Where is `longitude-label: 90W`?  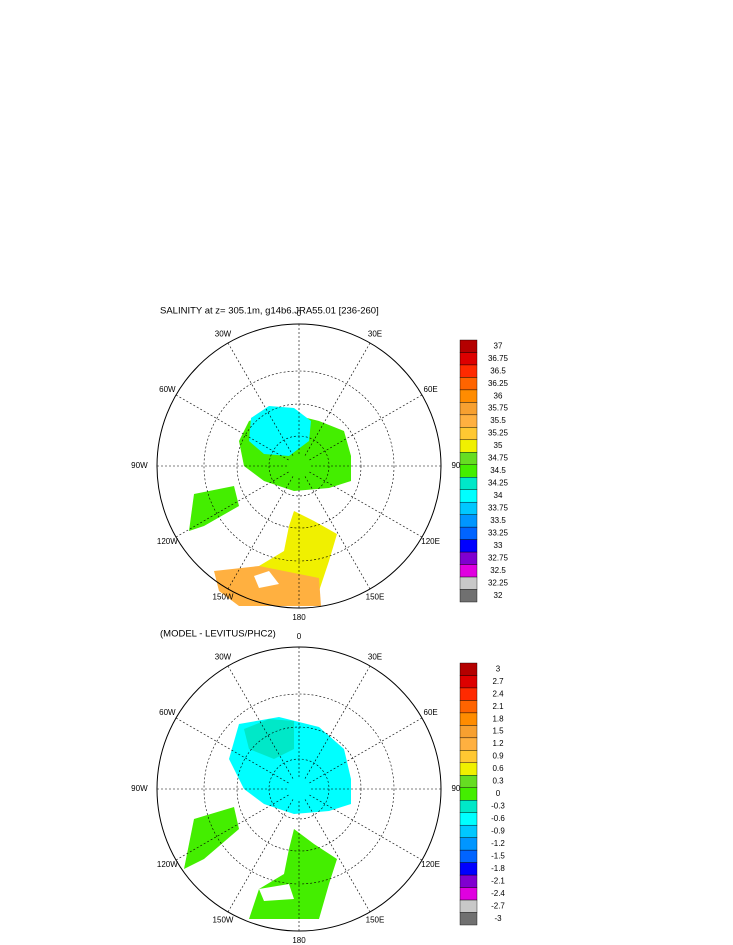 longitude-label: 90W is located at coordinates (139, 788).